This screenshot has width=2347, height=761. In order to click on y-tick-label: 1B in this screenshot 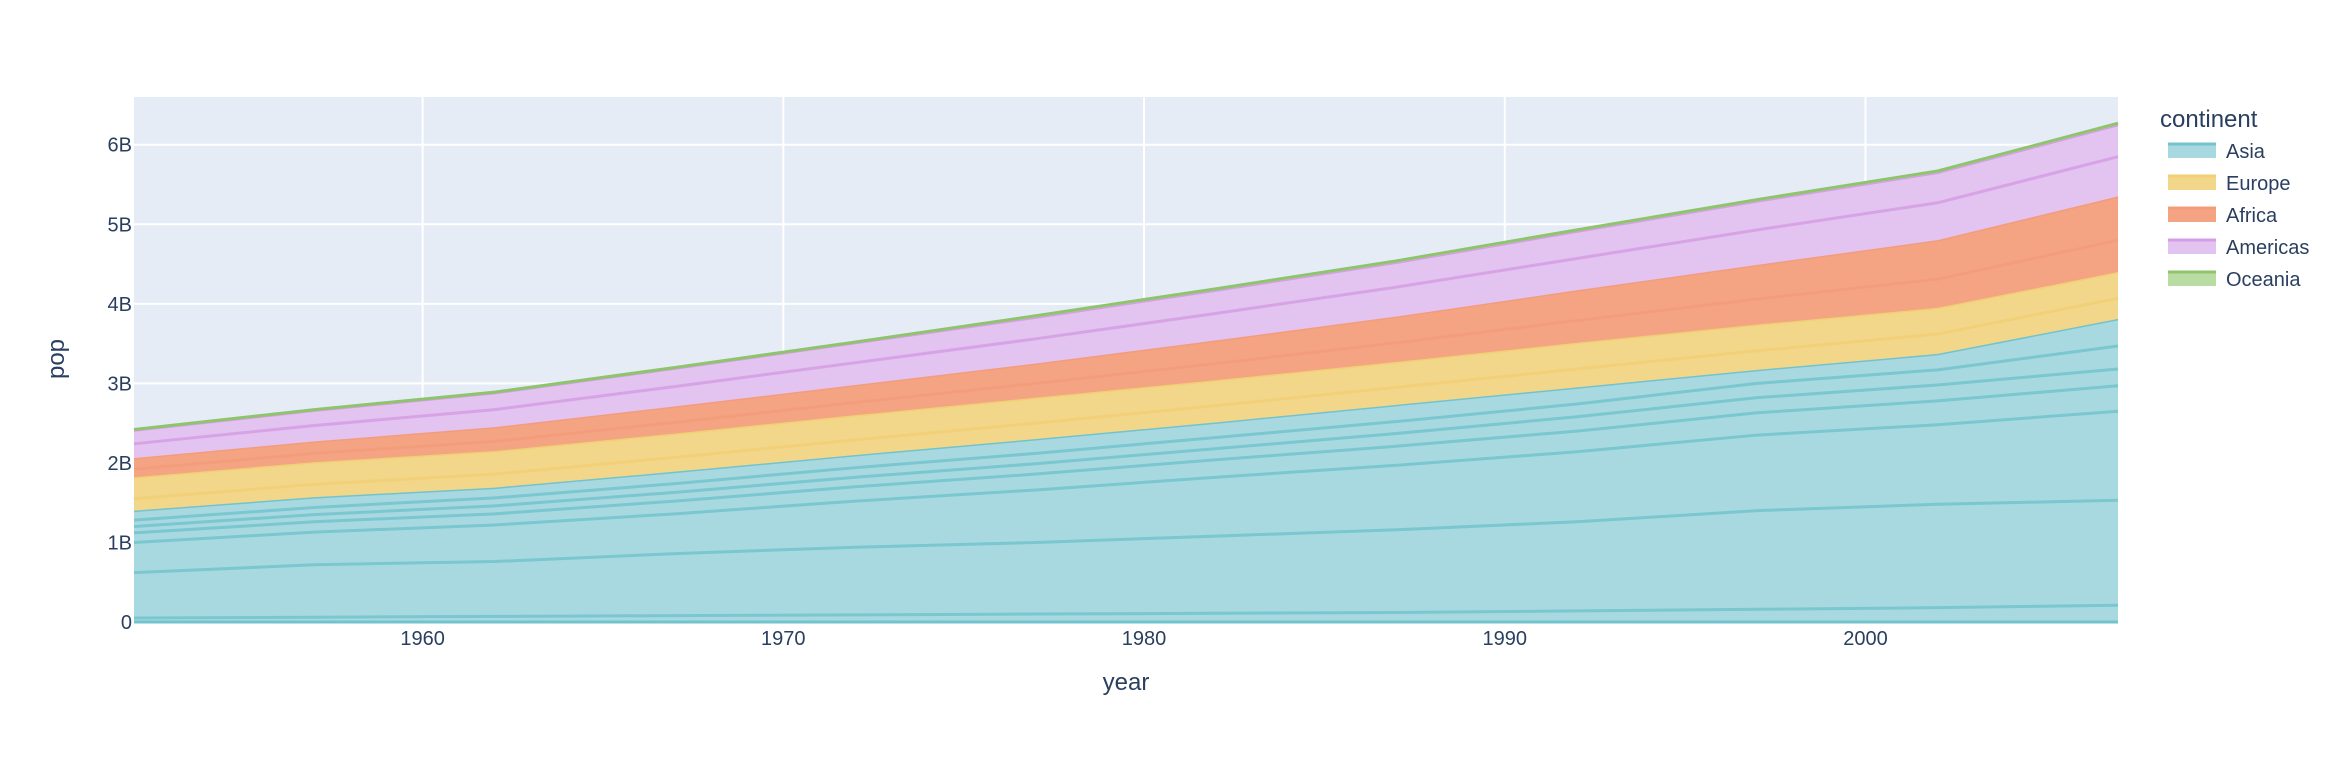, I will do `click(120, 543)`.